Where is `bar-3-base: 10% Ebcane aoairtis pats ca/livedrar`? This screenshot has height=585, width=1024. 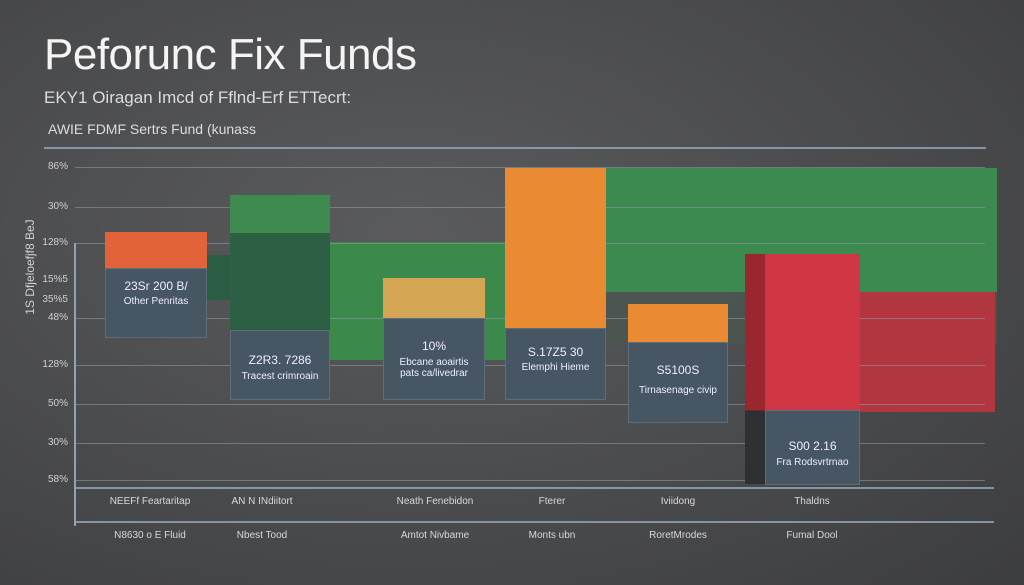 bar-3-base: 10% Ebcane aoairtis pats ca/livedrar is located at coordinates (434, 359).